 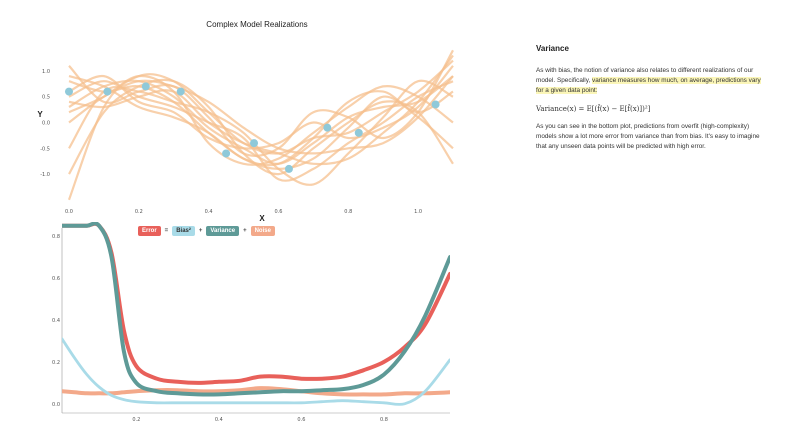 What do you see at coordinates (223, 231) in the screenshot?
I see `legend-variance: Variance` at bounding box center [223, 231].